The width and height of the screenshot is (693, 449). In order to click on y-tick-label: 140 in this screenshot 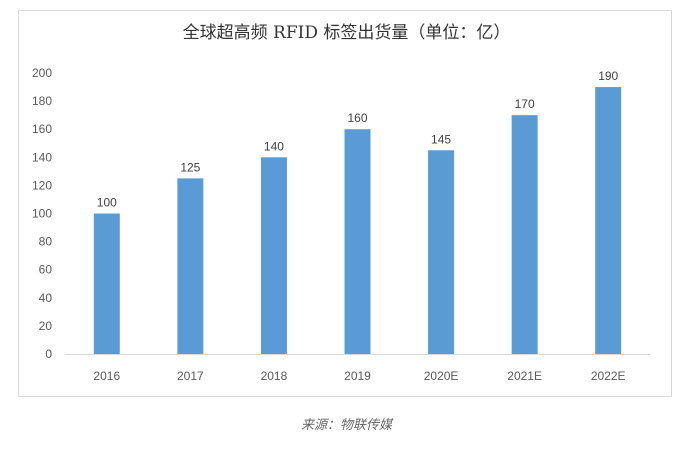, I will do `click(42, 157)`.